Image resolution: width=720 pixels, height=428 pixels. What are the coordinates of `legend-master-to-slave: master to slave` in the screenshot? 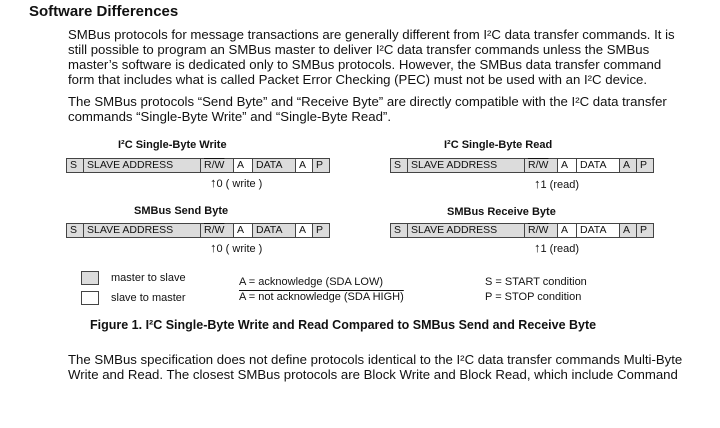 It's located at (148, 278).